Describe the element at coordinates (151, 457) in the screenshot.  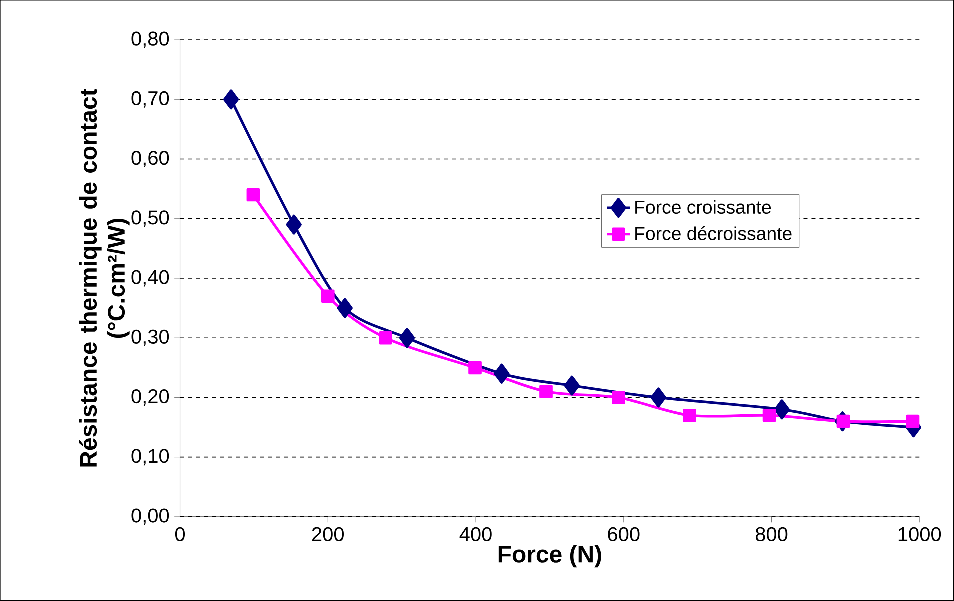
I see `y-tick-label: 0,10` at that location.